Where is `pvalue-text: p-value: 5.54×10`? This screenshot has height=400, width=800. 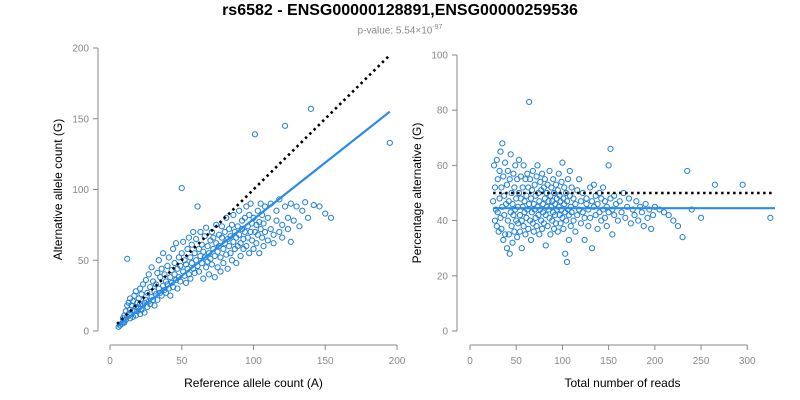
pvalue-text: p-value: 5.54×10 is located at coordinates (395, 31).